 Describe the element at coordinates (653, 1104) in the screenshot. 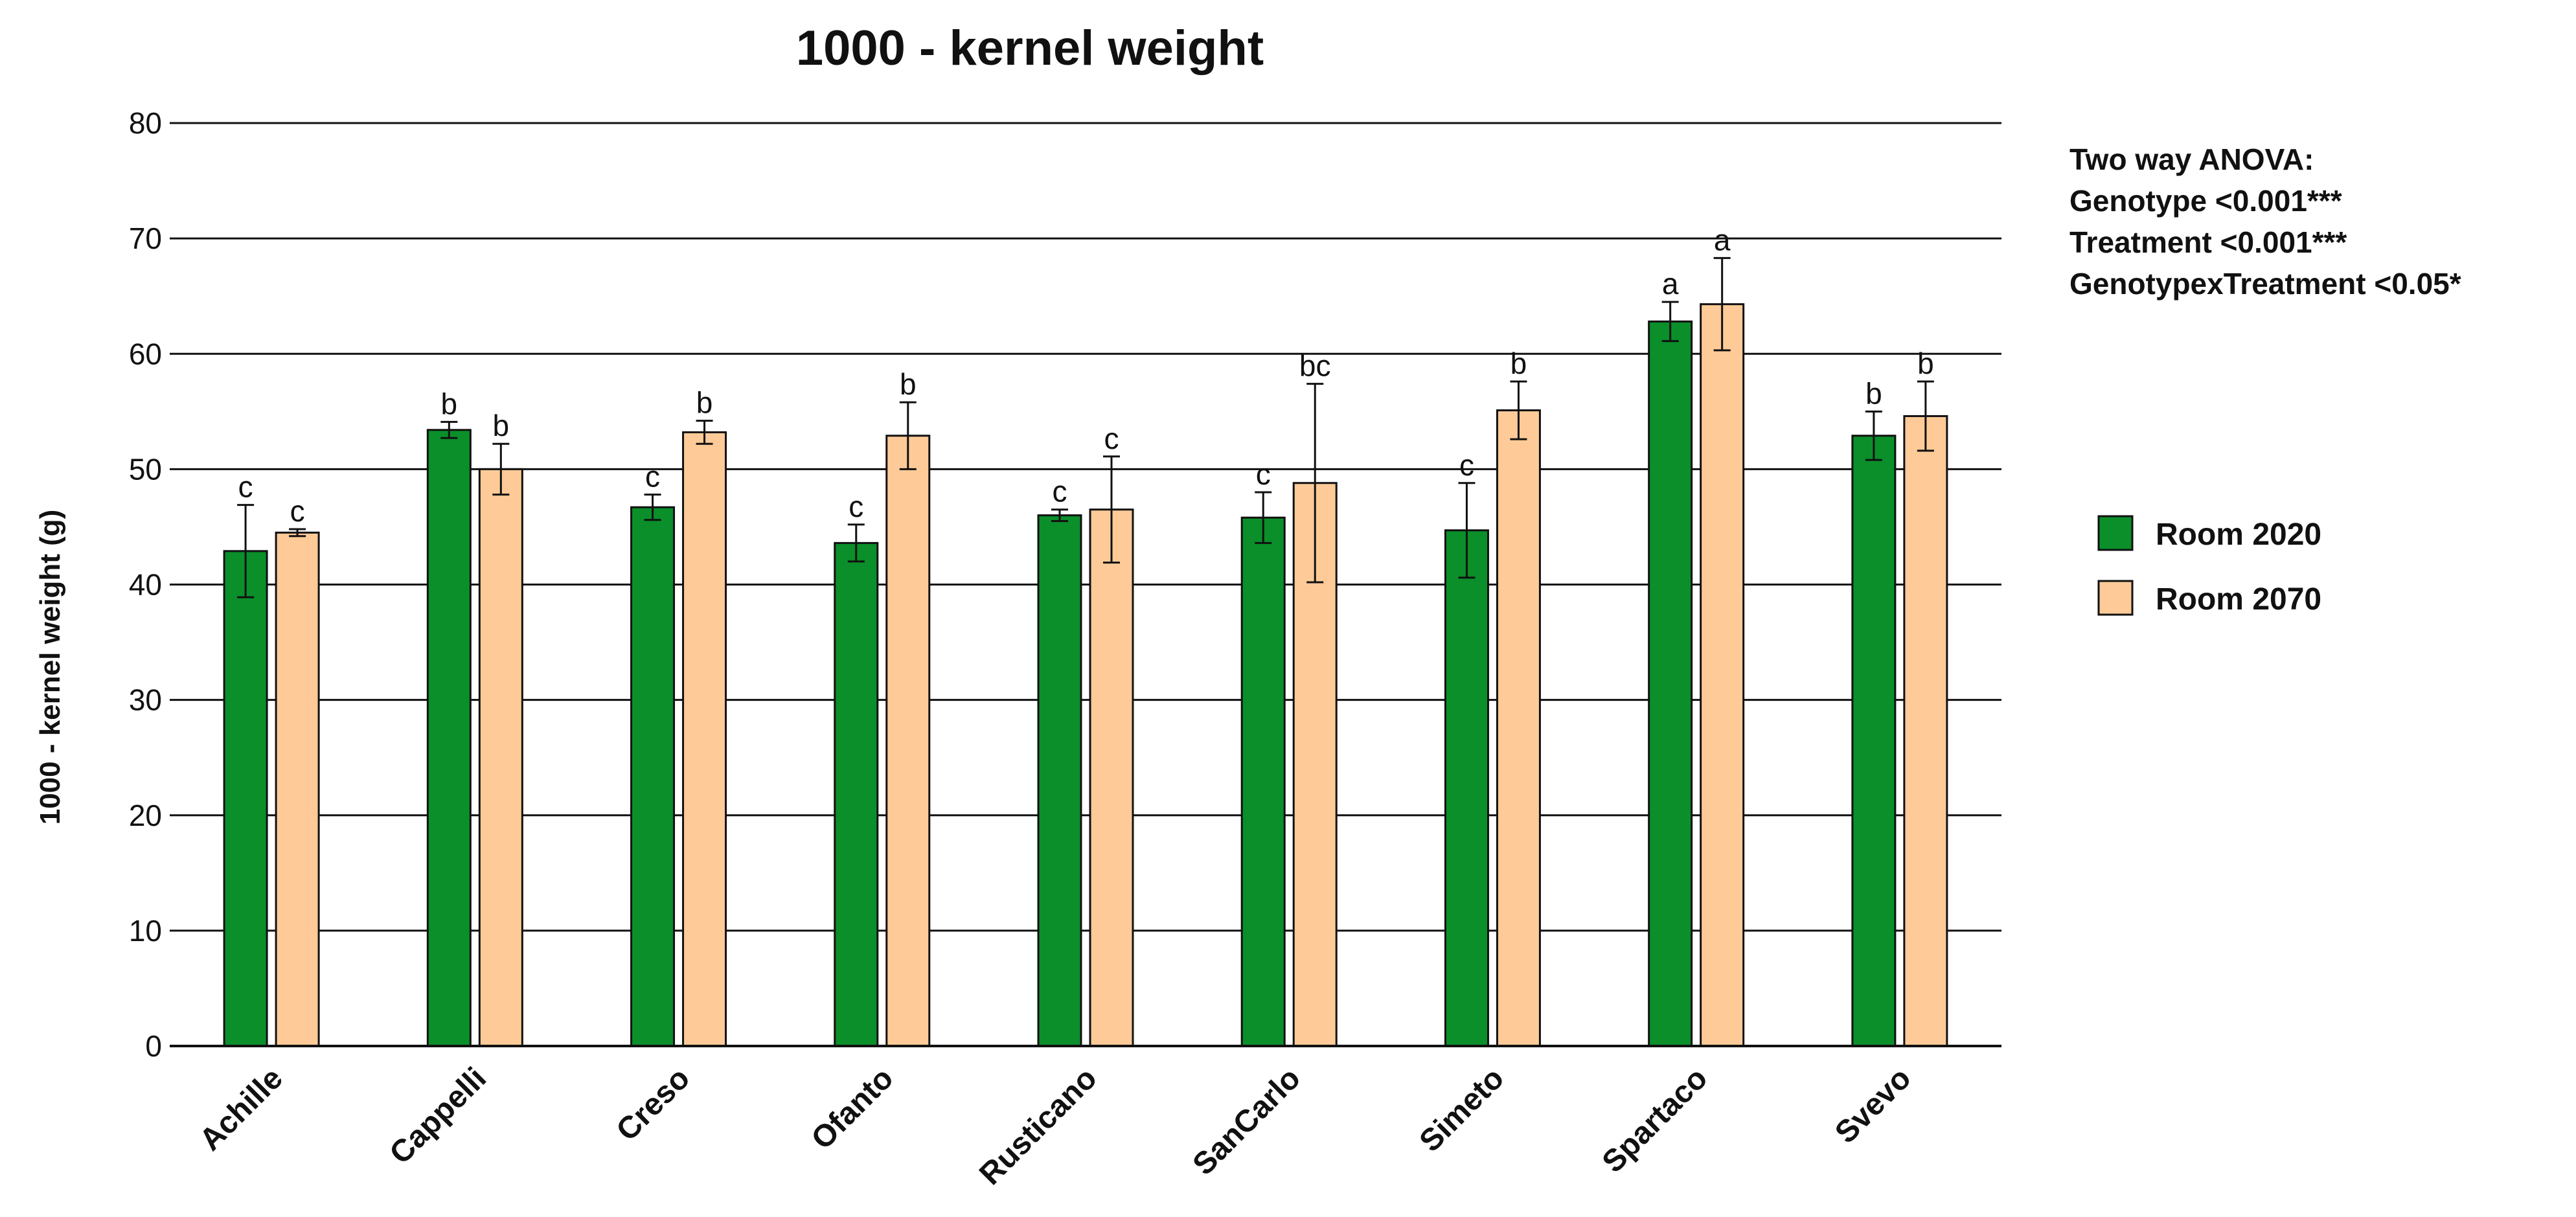

I see `x-tick-label: Creso` at that location.